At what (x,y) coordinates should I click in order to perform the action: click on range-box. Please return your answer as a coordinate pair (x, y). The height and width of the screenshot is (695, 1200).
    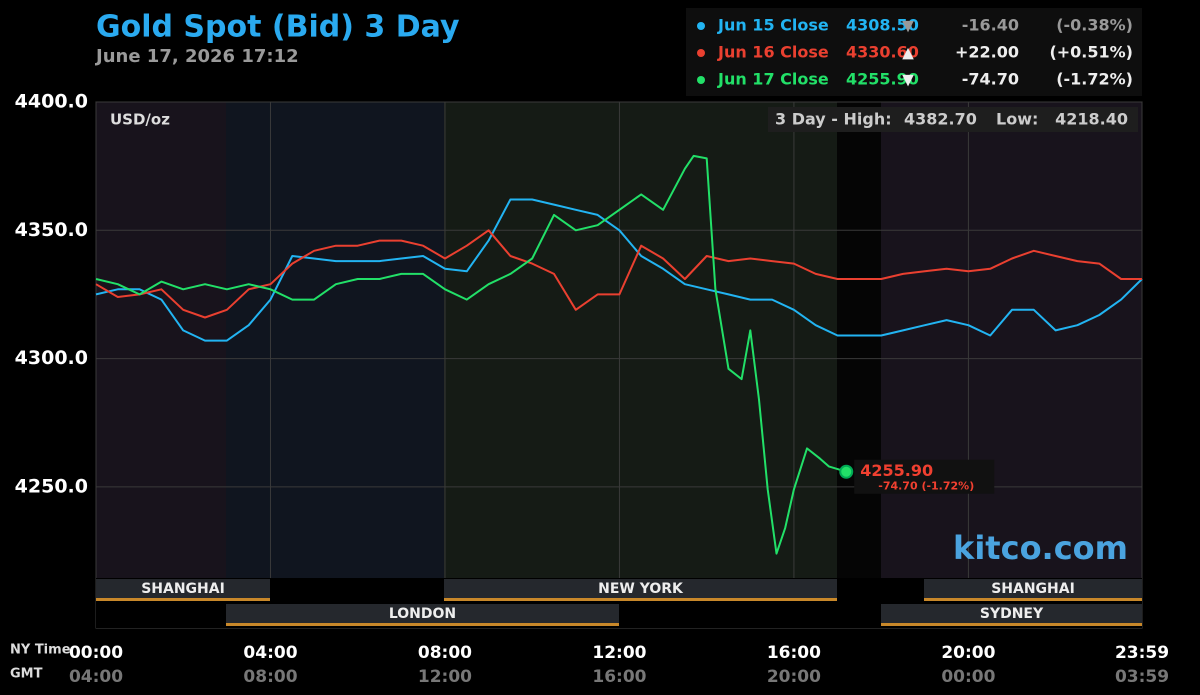
    Looking at the image, I should click on (953, 119).